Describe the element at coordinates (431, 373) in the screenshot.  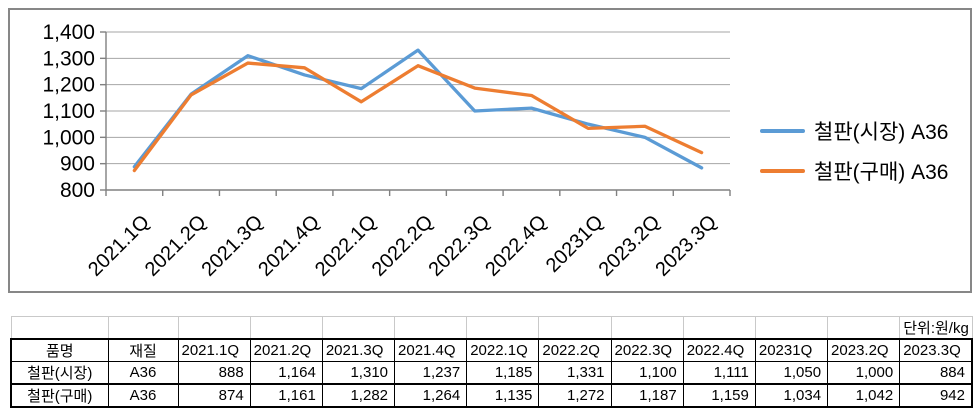
I see `price-cell: 1,237` at that location.